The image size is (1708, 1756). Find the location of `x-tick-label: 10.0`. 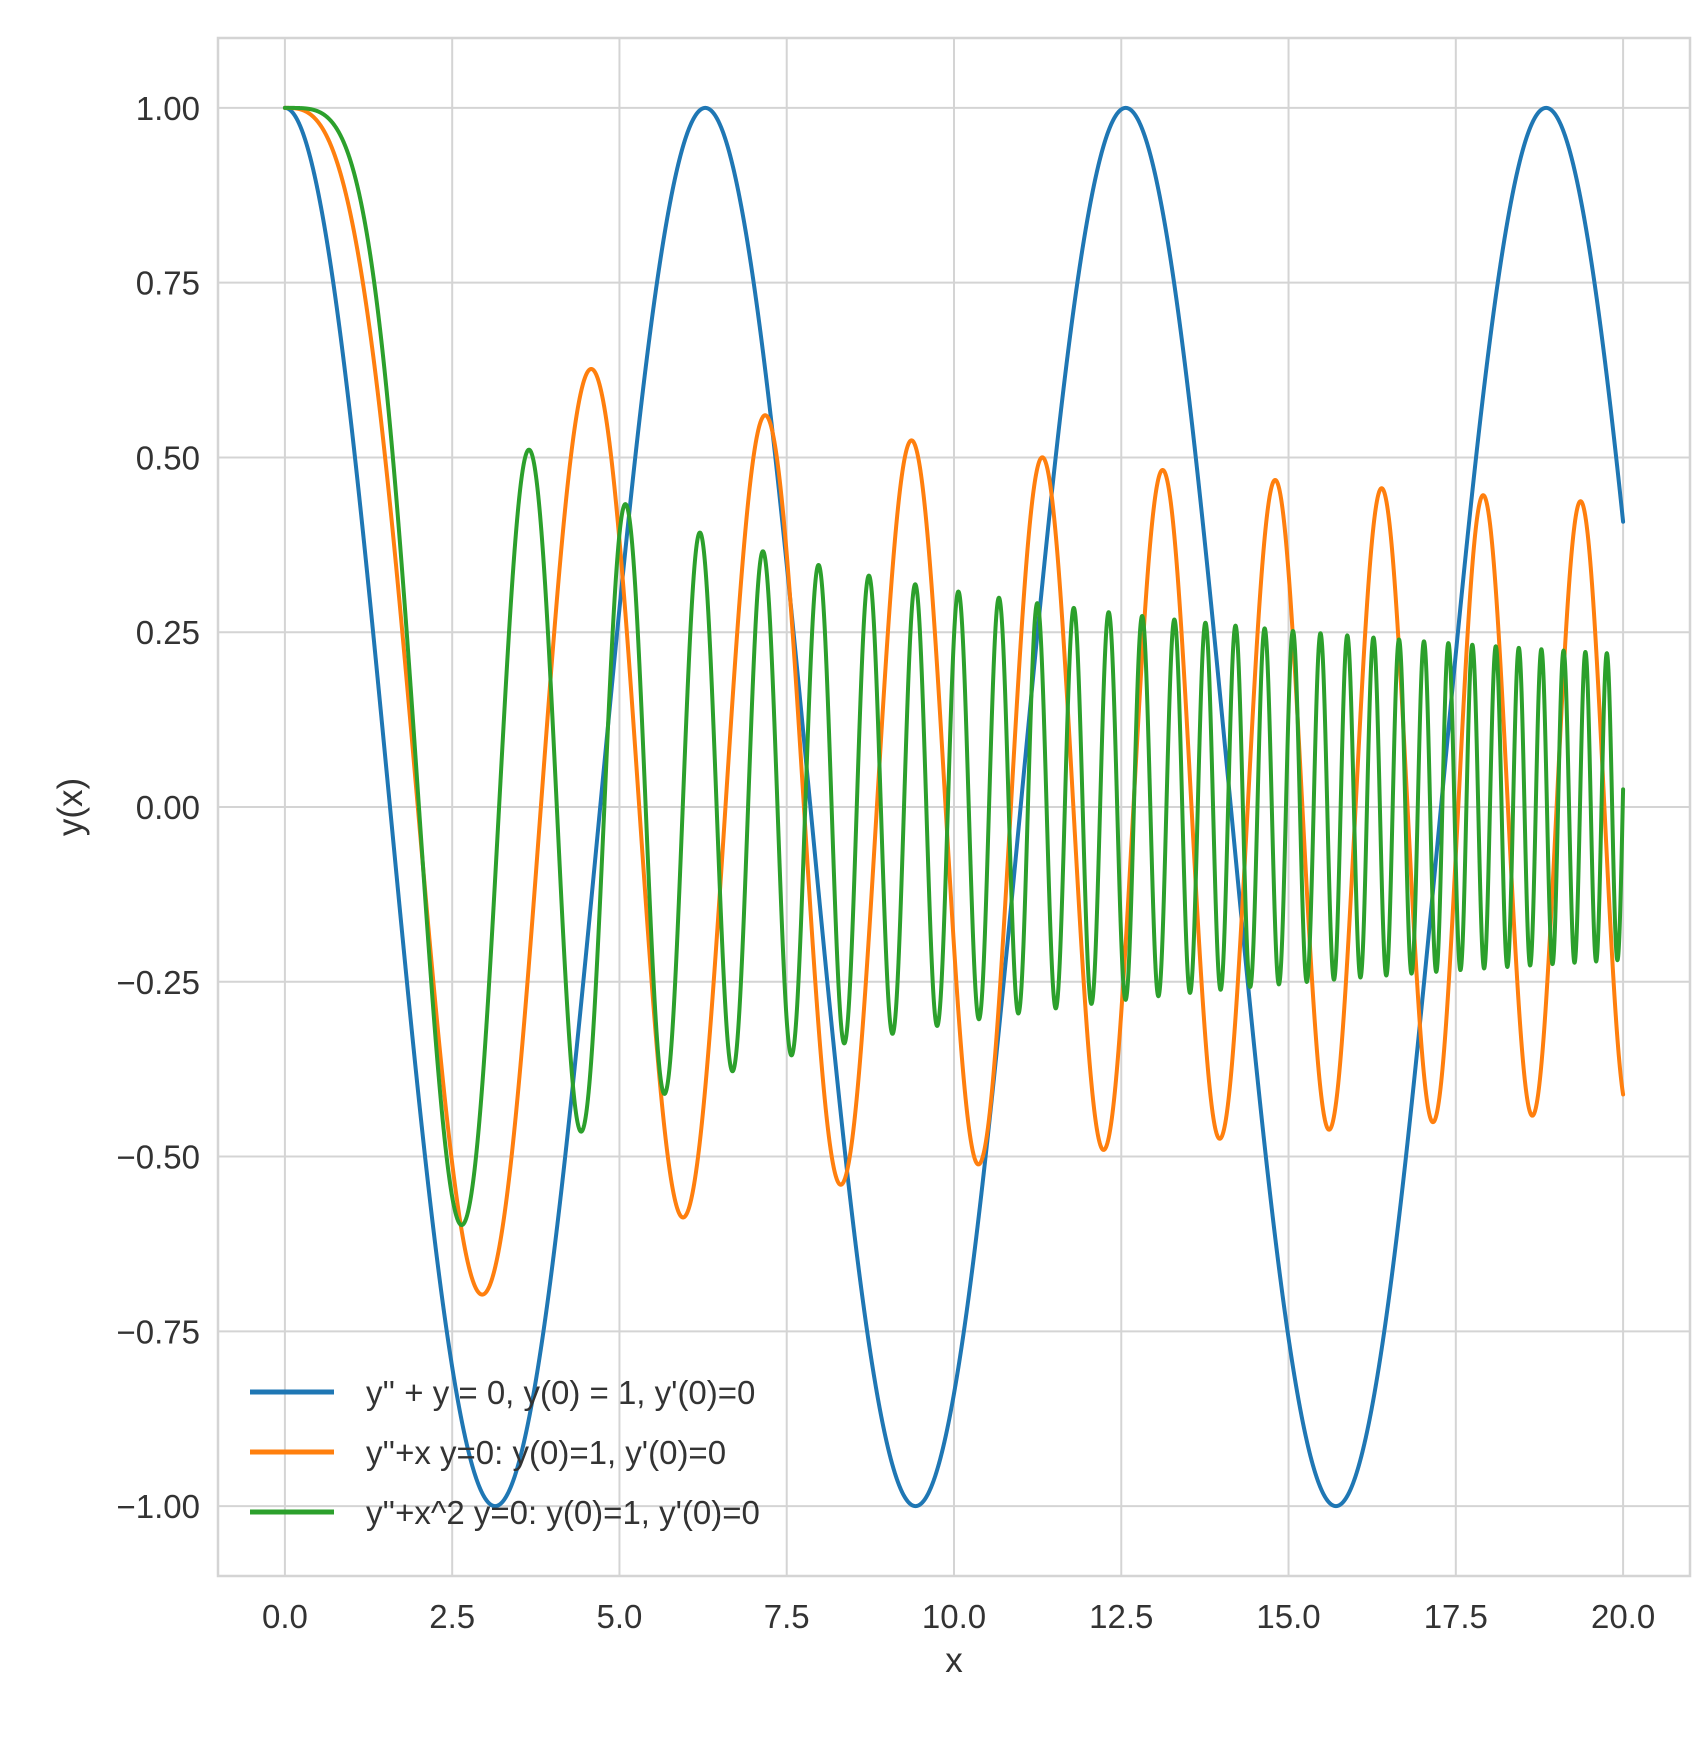

x-tick-label: 10.0 is located at coordinates (954, 1616).